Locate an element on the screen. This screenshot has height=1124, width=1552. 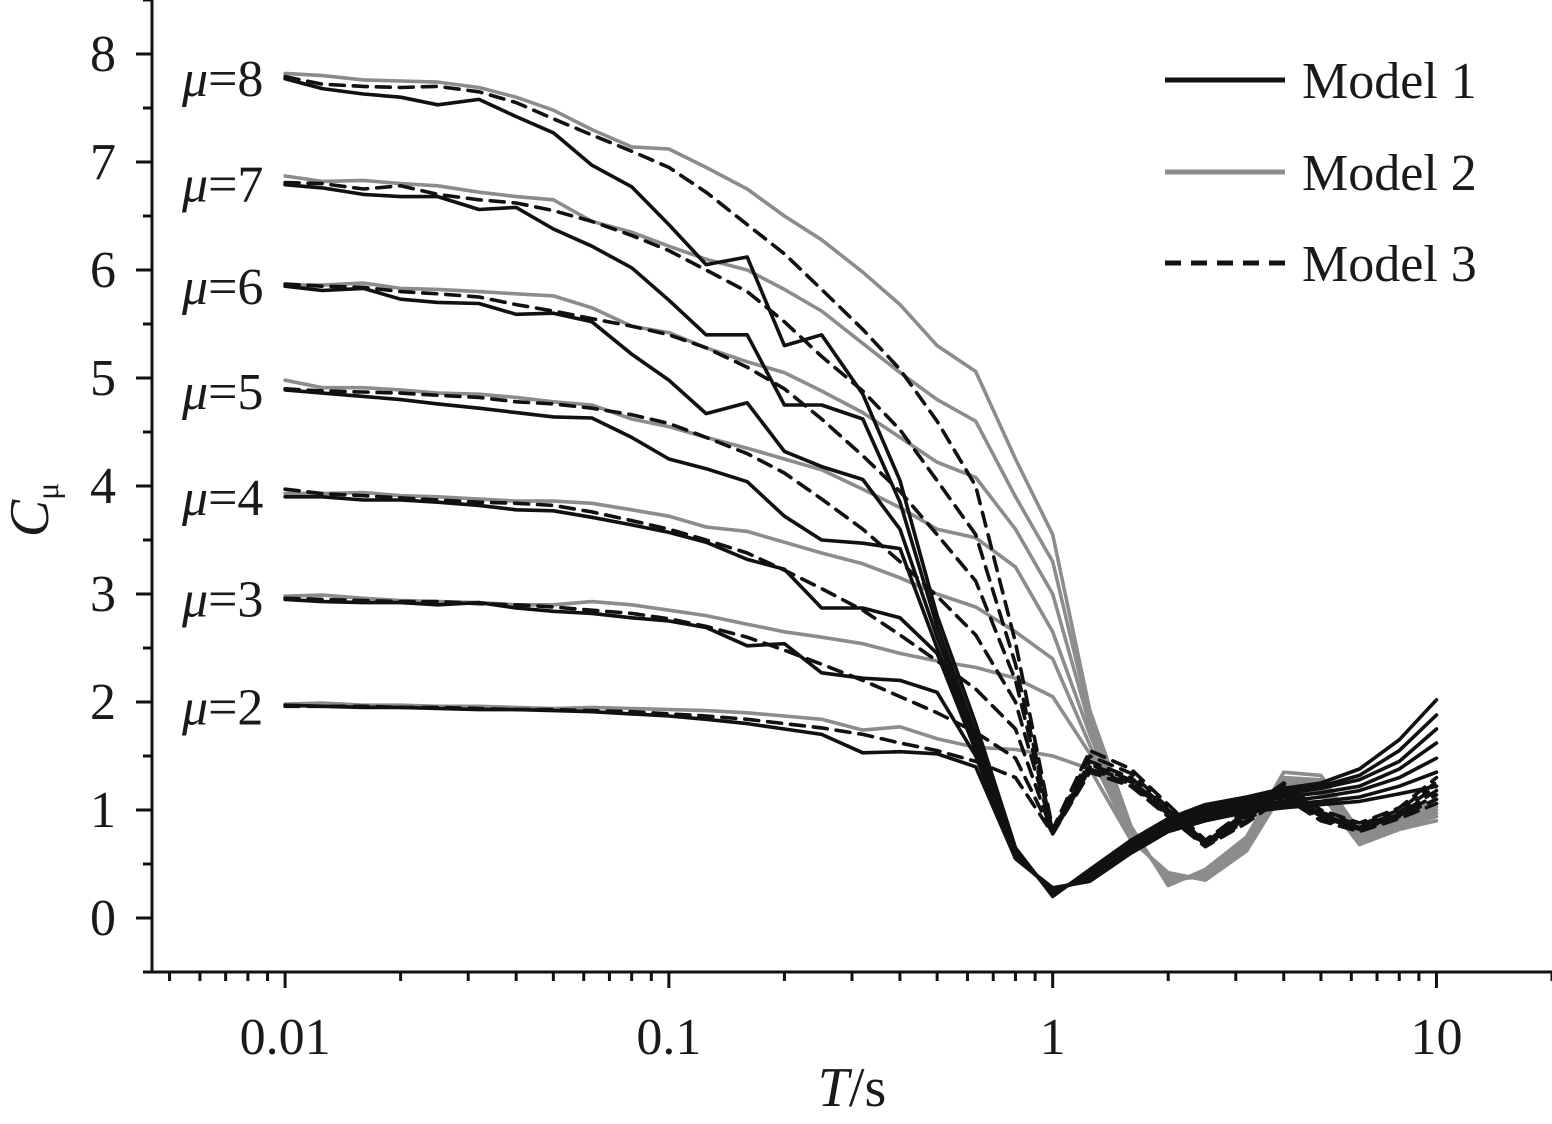
y-tick-label: 7 is located at coordinates (103, 162).